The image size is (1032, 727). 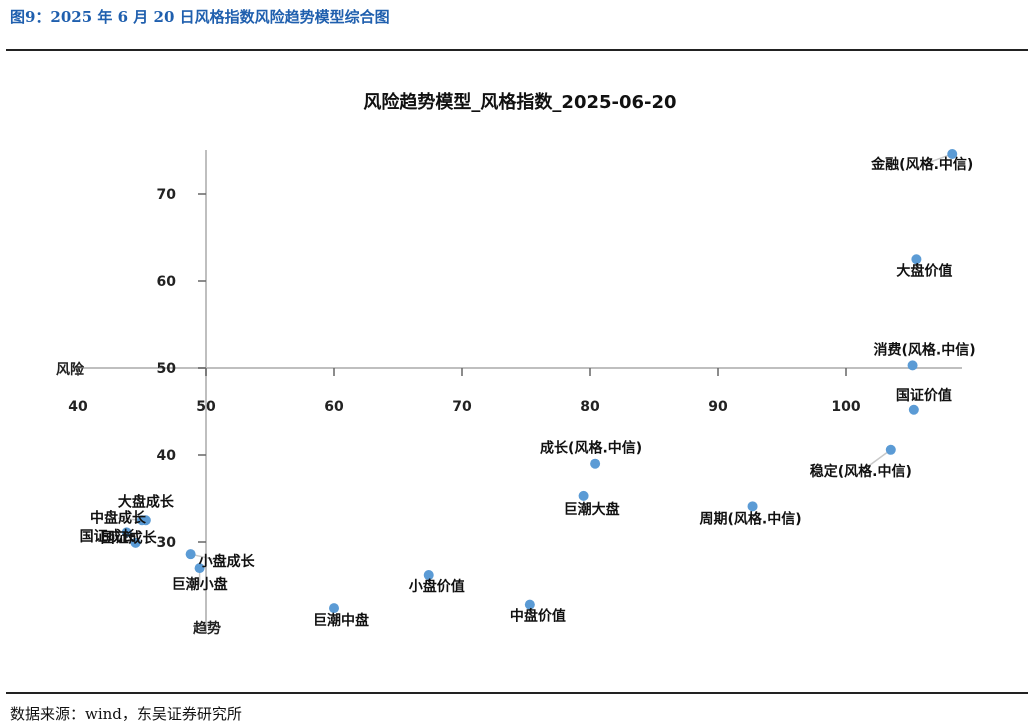 What do you see at coordinates (592, 509) in the screenshot?
I see `point-label: 巨潮大盘` at bounding box center [592, 509].